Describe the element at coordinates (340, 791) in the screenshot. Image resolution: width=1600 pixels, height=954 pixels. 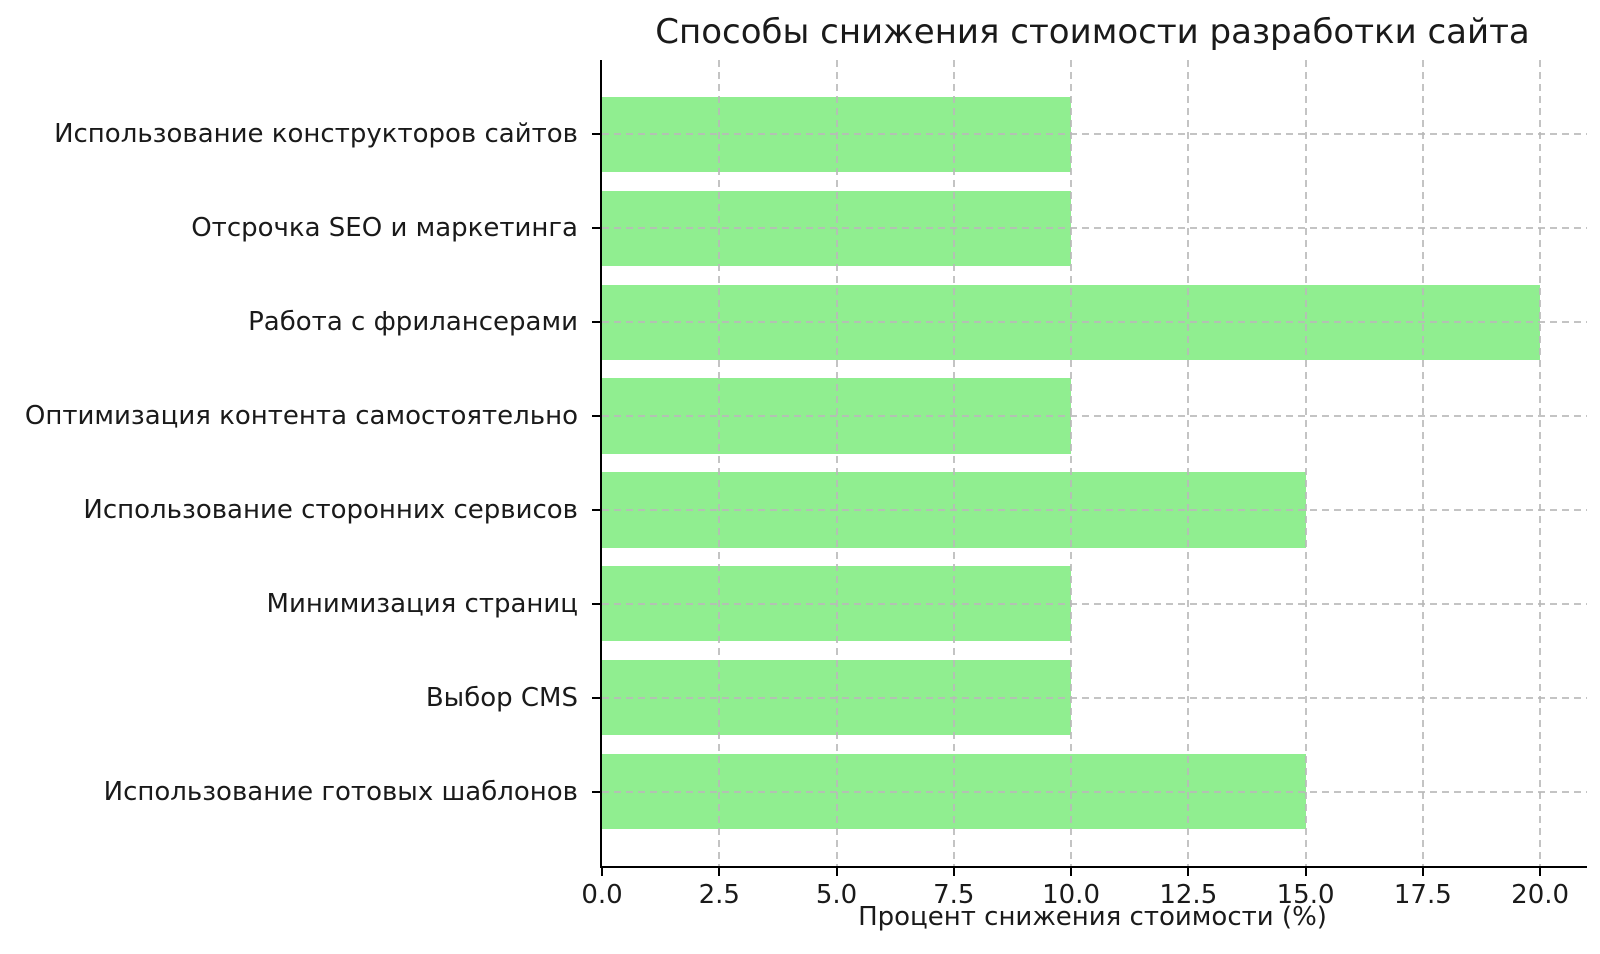
I see `y-tick-label: Использование готовых шаблонов` at that location.